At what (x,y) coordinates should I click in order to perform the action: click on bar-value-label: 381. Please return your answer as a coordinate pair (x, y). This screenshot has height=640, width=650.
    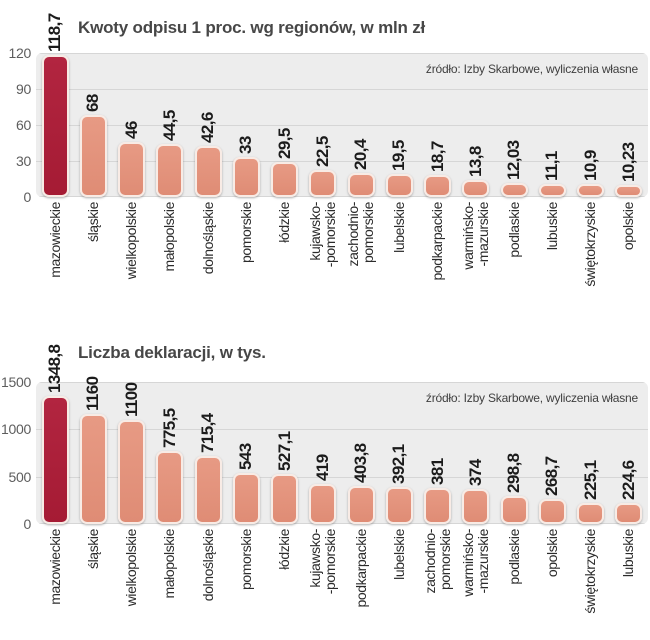
    Looking at the image, I should click on (437, 471).